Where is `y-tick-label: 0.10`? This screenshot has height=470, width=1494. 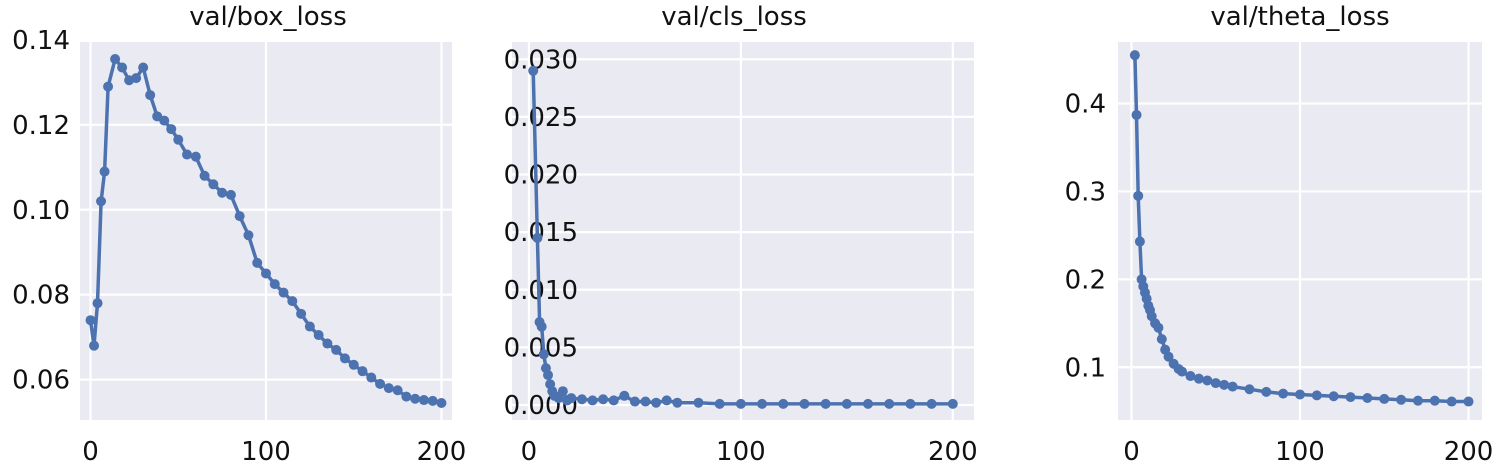
y-tick-label: 0.10 is located at coordinates (41, 211).